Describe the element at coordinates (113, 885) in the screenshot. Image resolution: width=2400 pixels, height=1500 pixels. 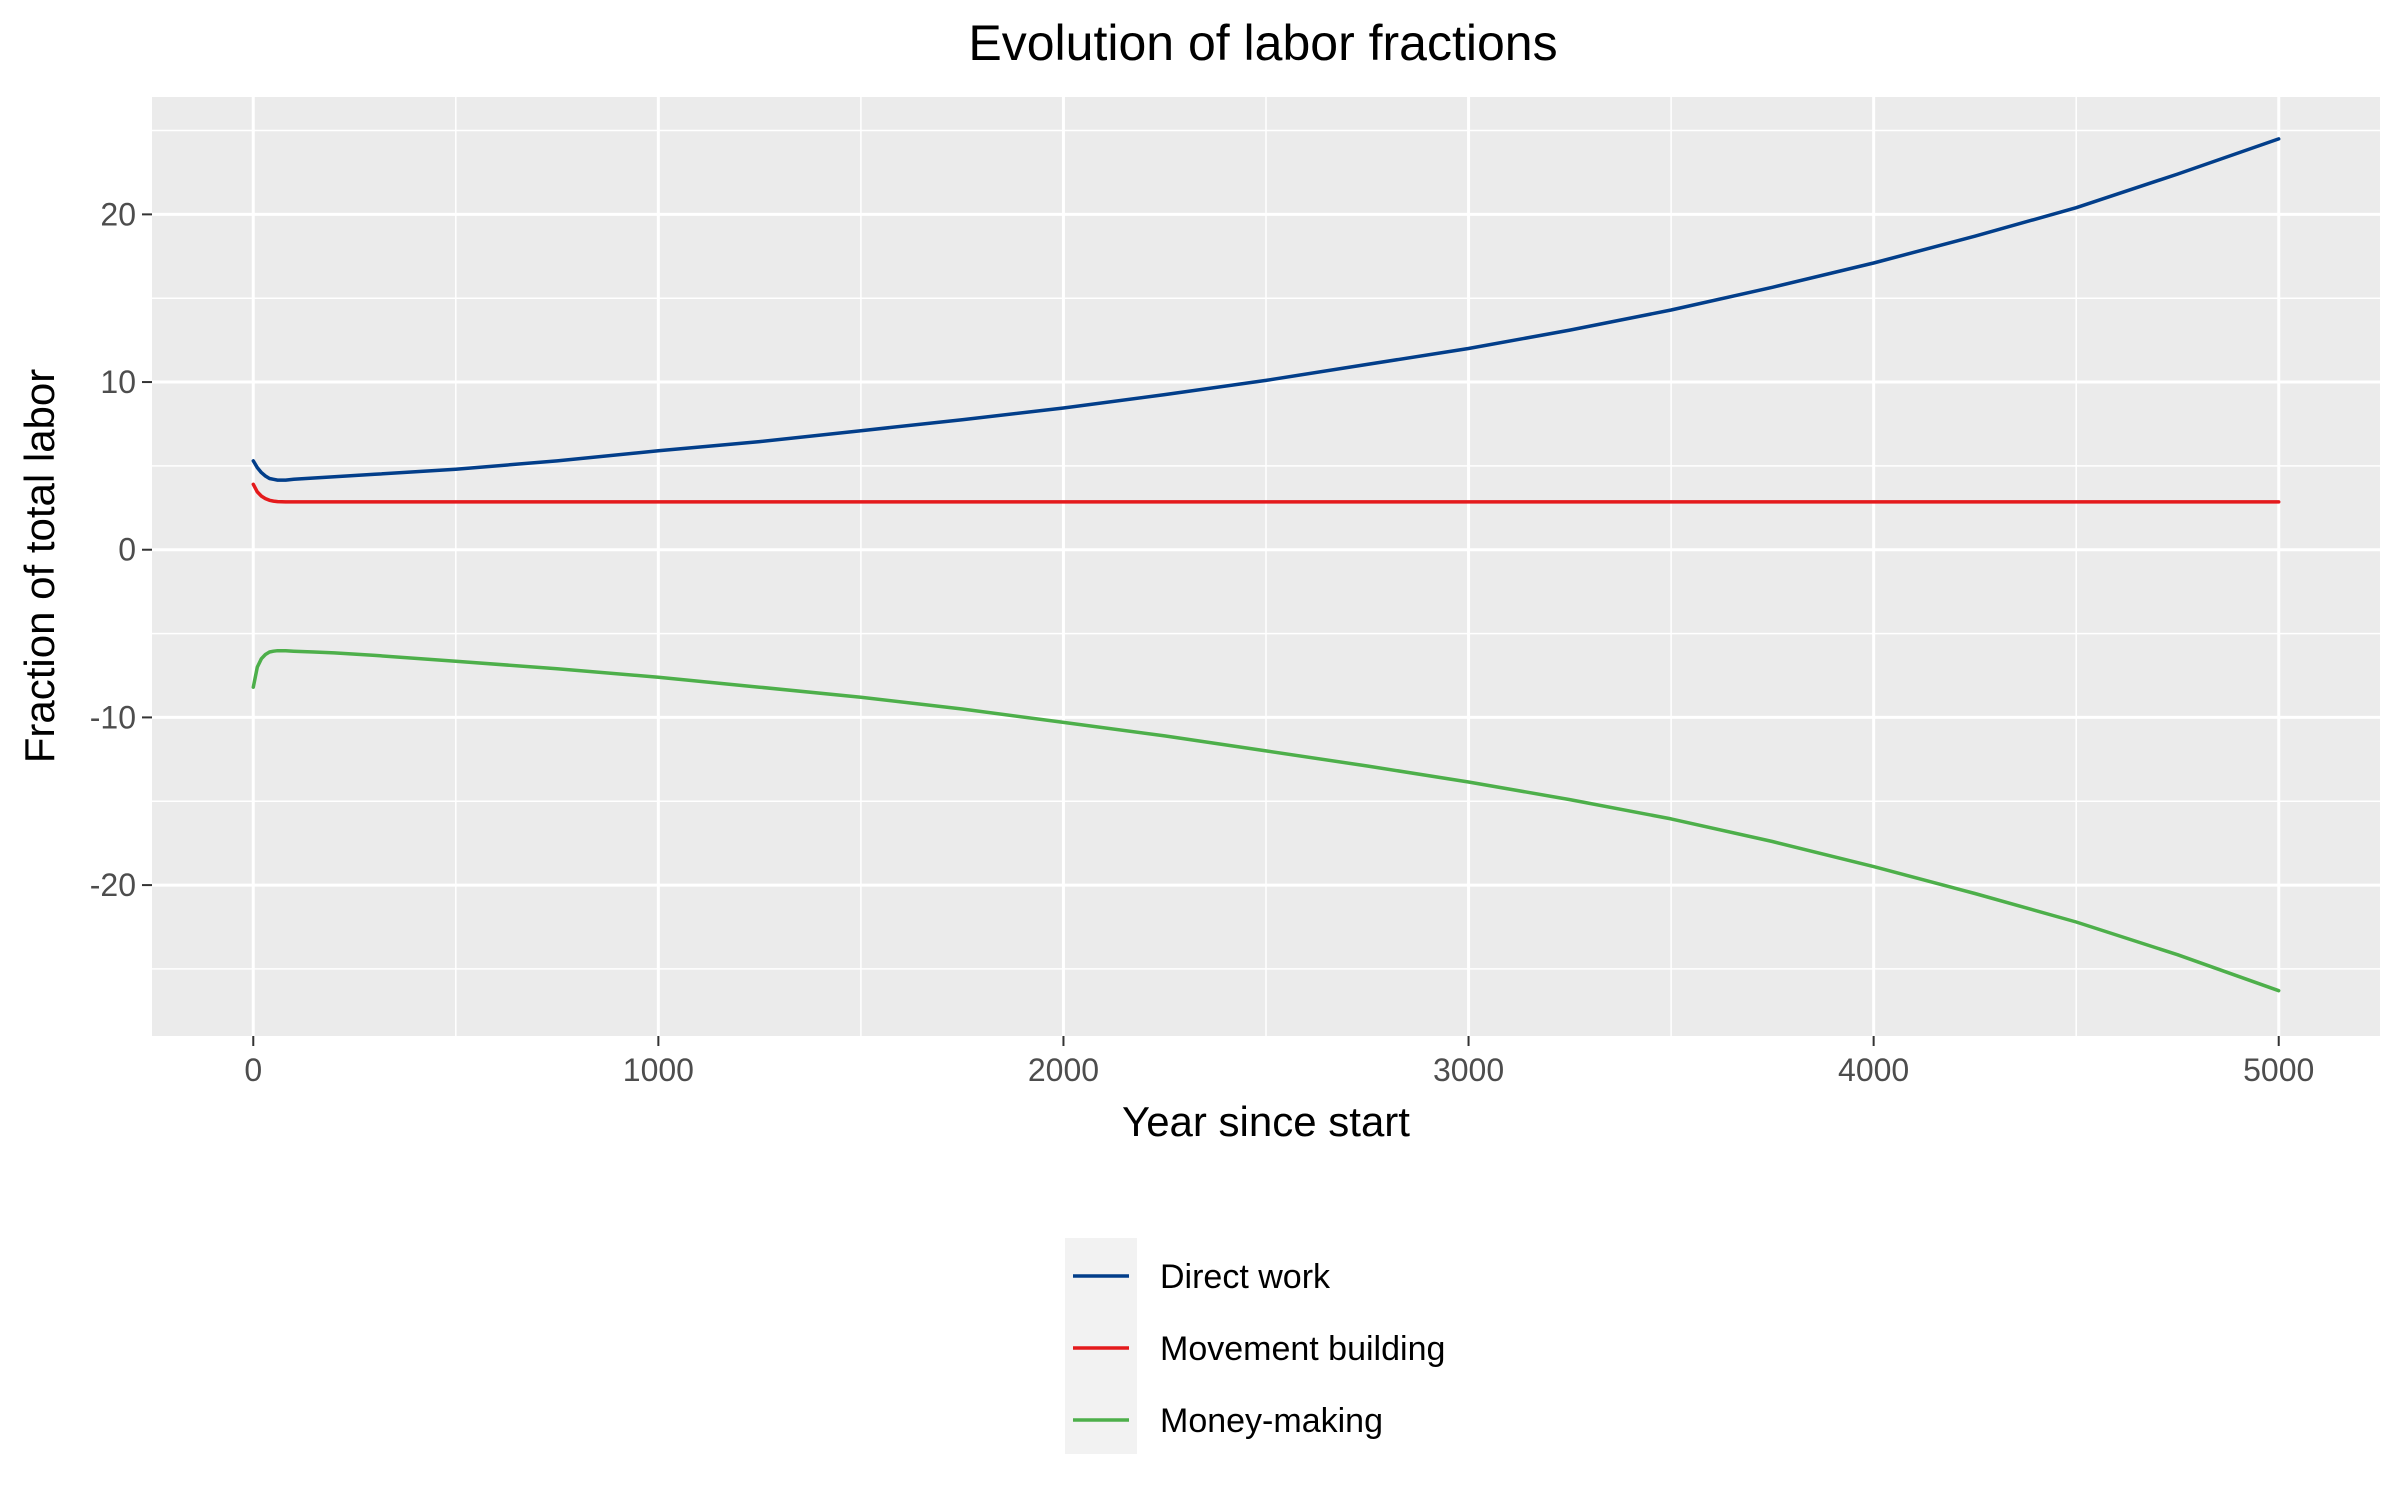
I see `y-tick-label: -20` at that location.